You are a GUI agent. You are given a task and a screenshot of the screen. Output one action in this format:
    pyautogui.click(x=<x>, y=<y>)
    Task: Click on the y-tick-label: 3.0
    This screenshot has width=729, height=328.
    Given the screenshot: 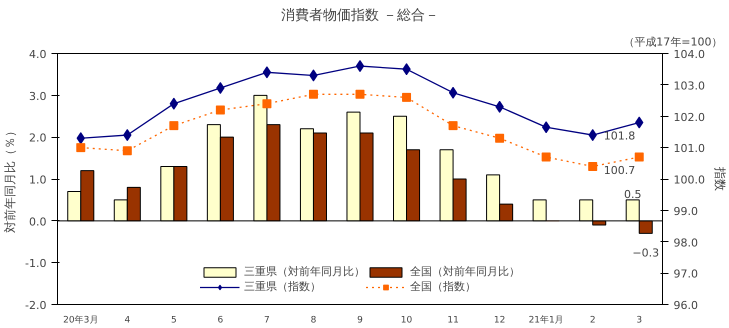 What is the action you would take?
    pyautogui.click(x=38, y=96)
    